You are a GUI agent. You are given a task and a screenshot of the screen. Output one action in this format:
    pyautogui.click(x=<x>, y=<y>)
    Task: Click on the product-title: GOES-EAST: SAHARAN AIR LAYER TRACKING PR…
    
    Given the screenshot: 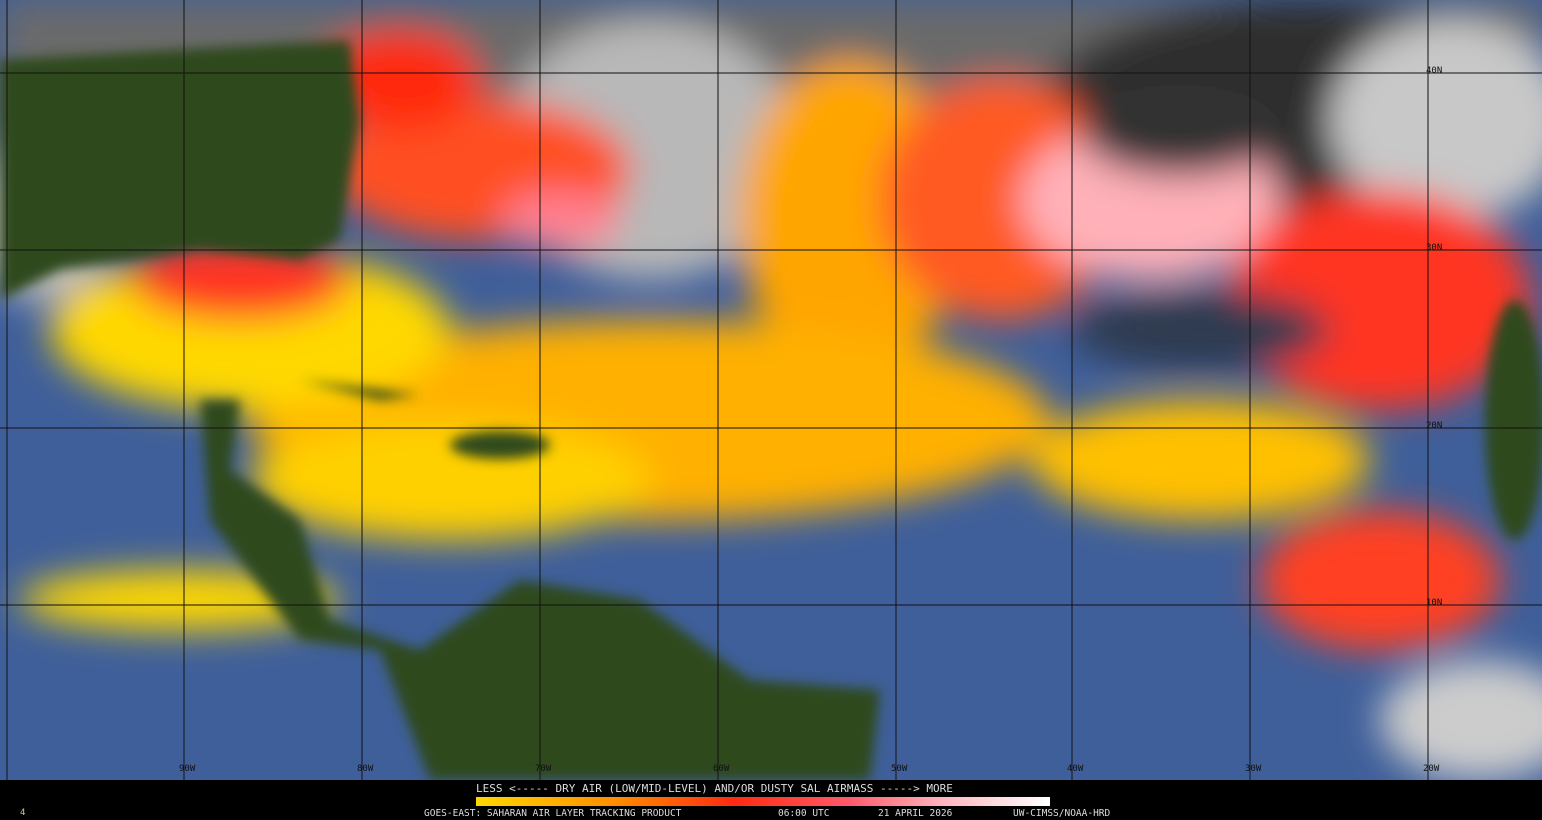 What is the action you would take?
    pyautogui.click(x=553, y=813)
    